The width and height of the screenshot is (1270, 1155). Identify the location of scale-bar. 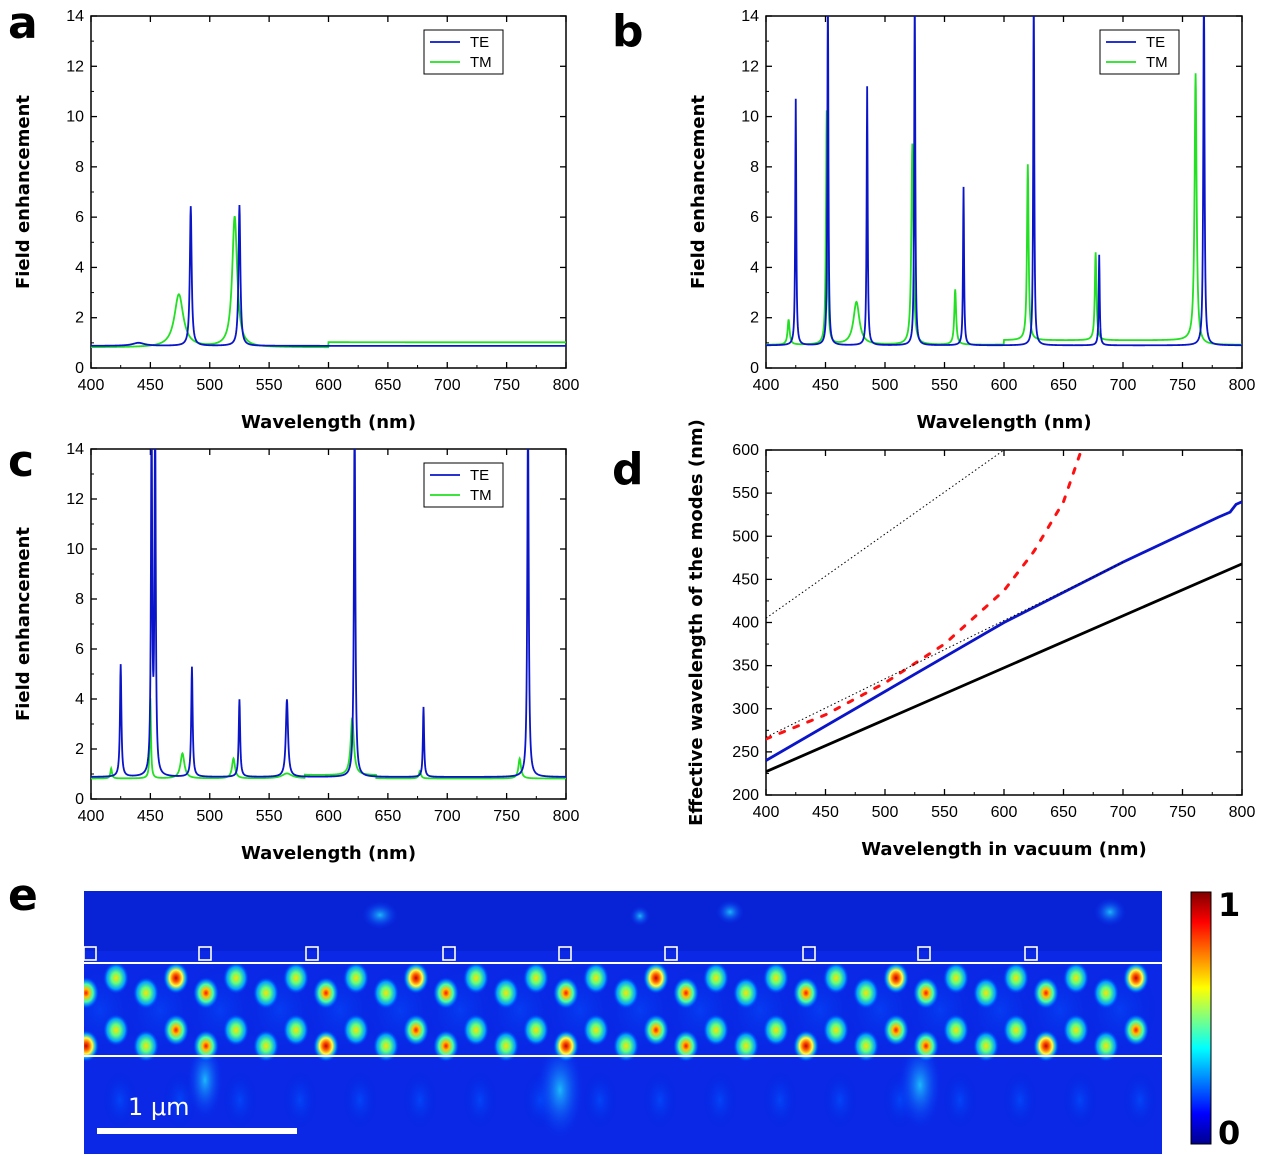
(197, 1131).